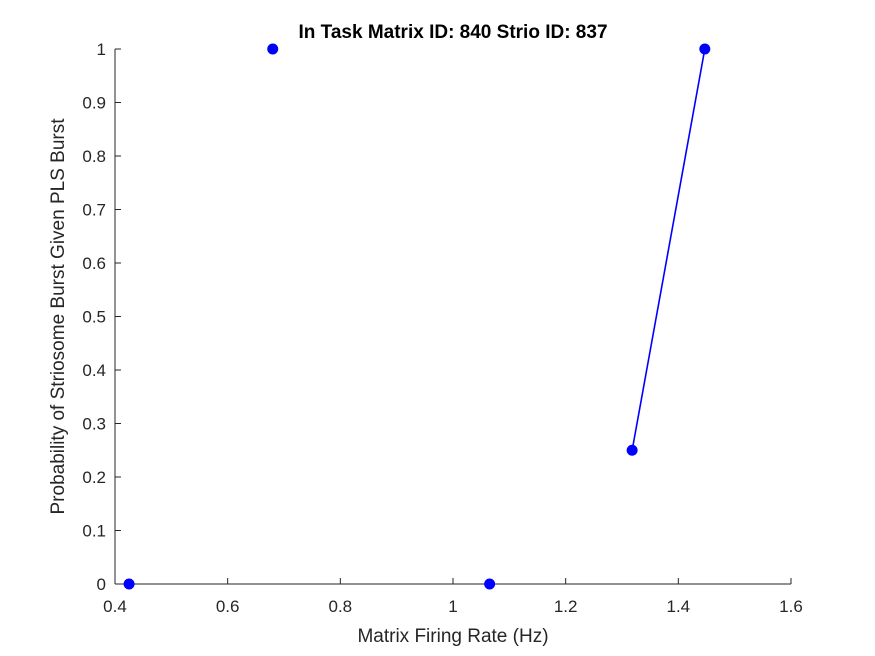 The image size is (875, 656). Describe the element at coordinates (452, 636) in the screenshot. I see `x-axis-label: Matrix Firing Rate (Hz)` at that location.